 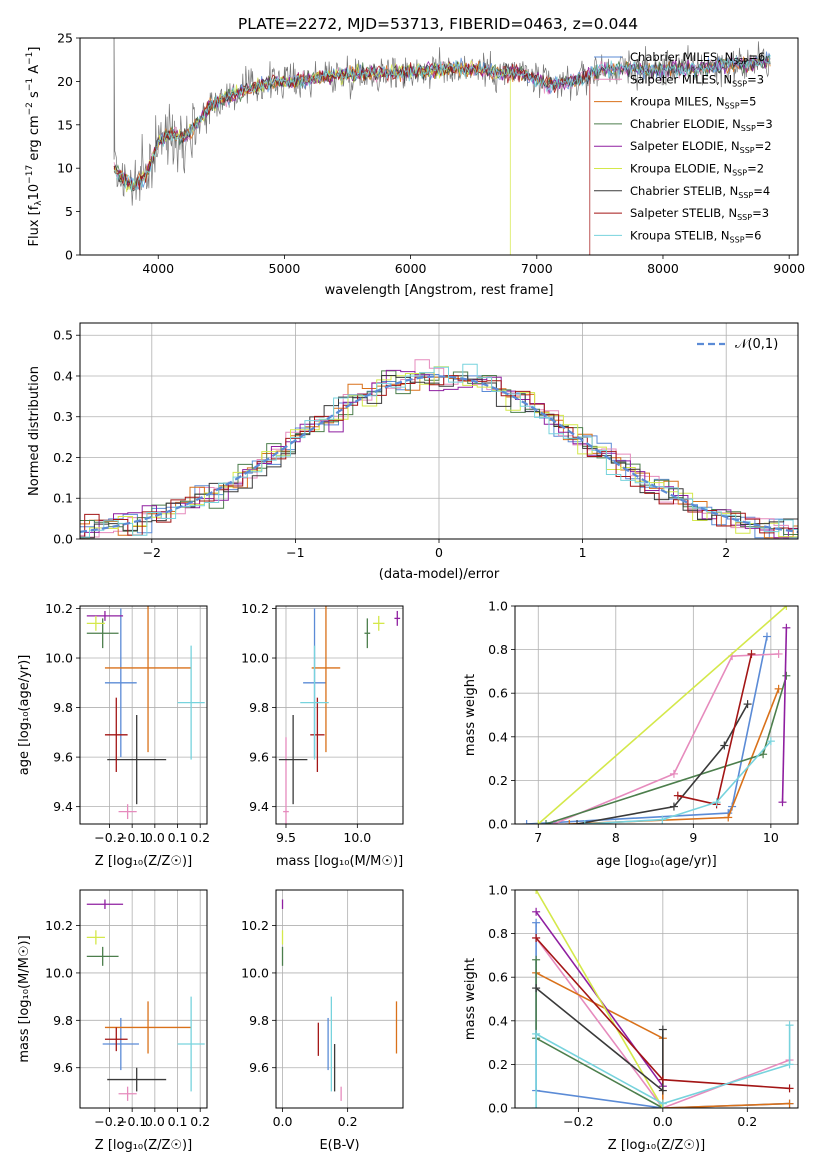 I want to click on legend-label-name: Chabrier MILES, N, so click(x=681, y=57).